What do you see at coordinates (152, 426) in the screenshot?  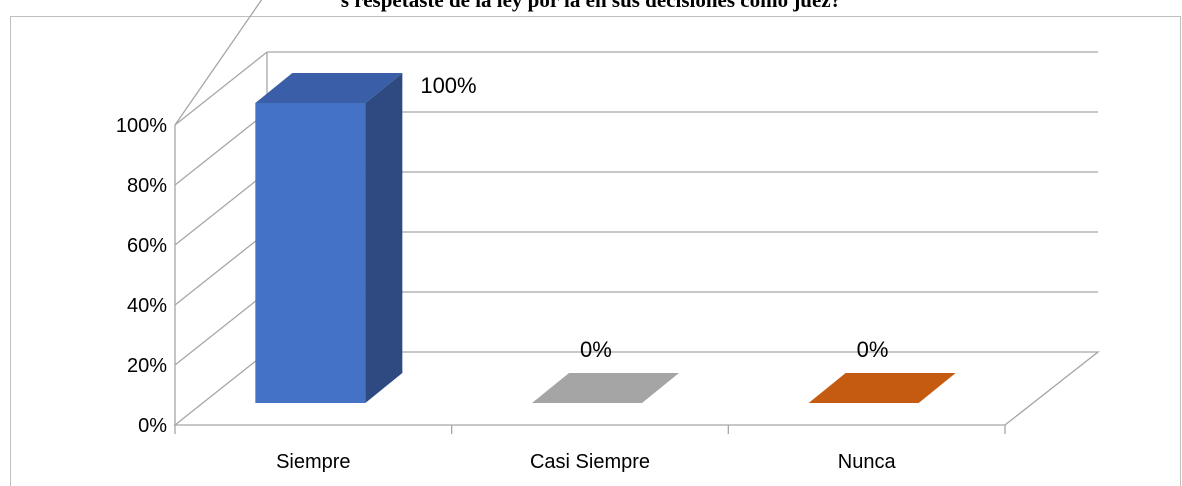 I see `y-tick-label: 0%` at bounding box center [152, 426].